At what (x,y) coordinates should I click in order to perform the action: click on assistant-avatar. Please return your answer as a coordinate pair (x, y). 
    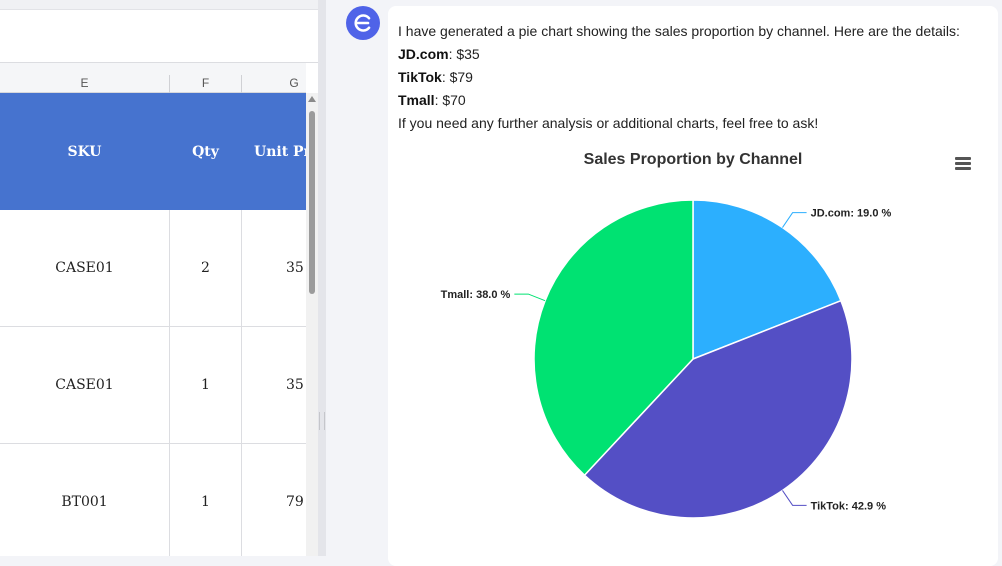
    Looking at the image, I should click on (363, 23).